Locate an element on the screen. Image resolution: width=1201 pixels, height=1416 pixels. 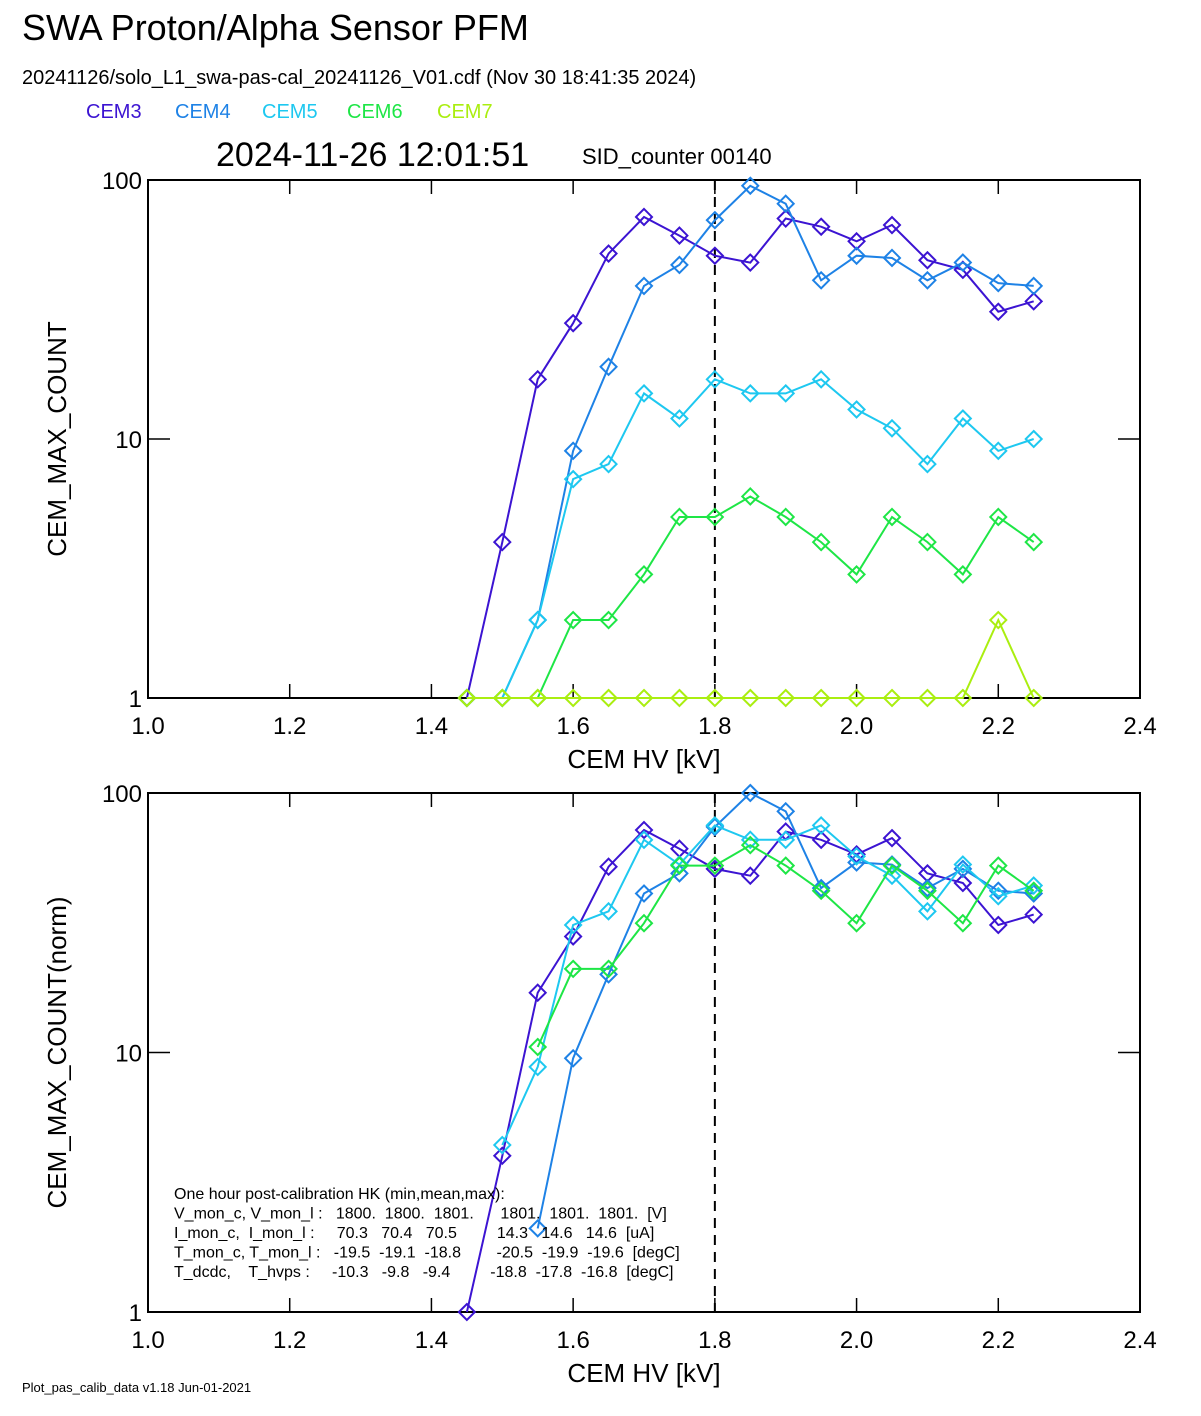
legend-entry: CEM6 is located at coordinates (375, 112).